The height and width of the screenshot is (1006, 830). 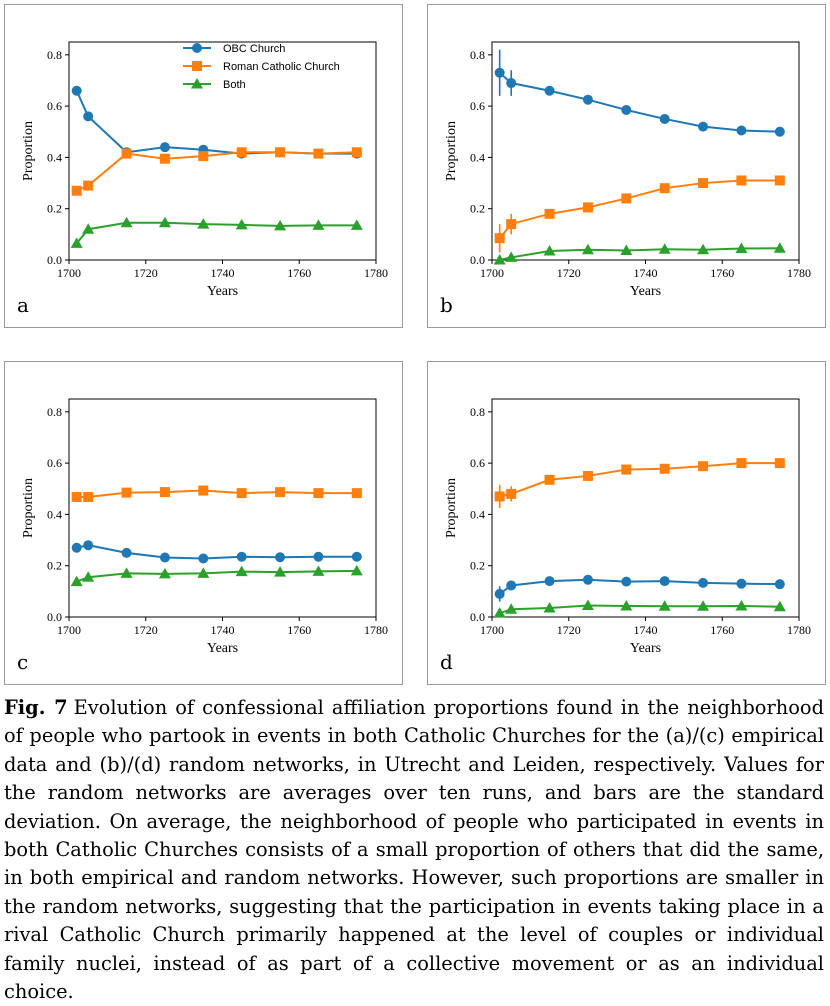 I want to click on line-obc-church, so click(x=639, y=102).